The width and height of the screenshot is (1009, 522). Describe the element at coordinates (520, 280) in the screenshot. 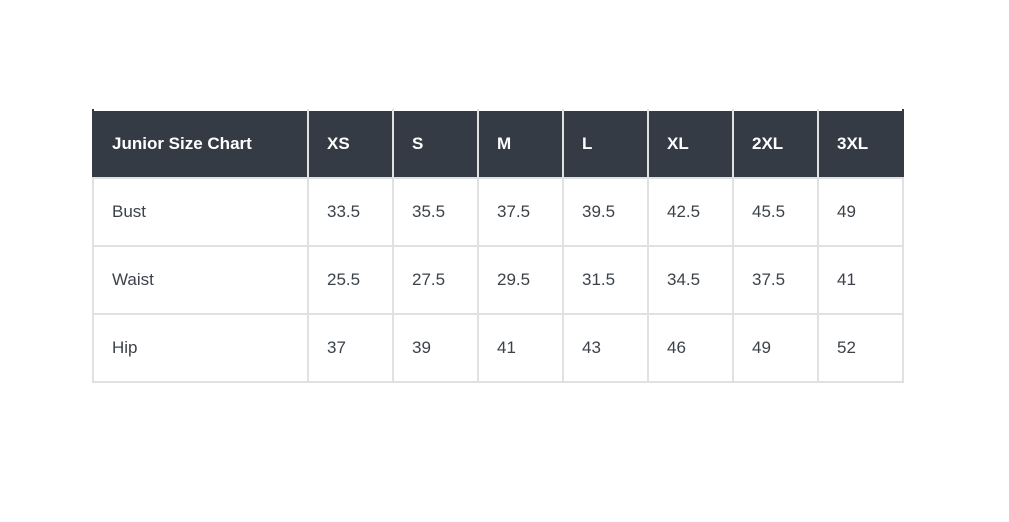

I see `measurement-cell: 29.5` at that location.